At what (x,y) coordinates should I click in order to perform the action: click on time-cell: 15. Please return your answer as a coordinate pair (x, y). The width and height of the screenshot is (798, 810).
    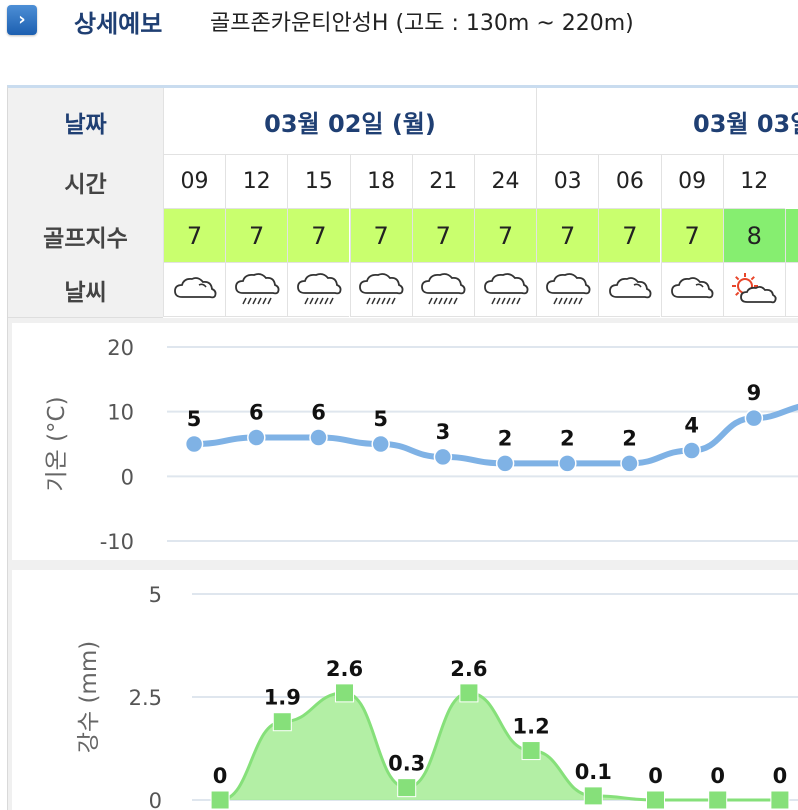
    Looking at the image, I should click on (318, 182).